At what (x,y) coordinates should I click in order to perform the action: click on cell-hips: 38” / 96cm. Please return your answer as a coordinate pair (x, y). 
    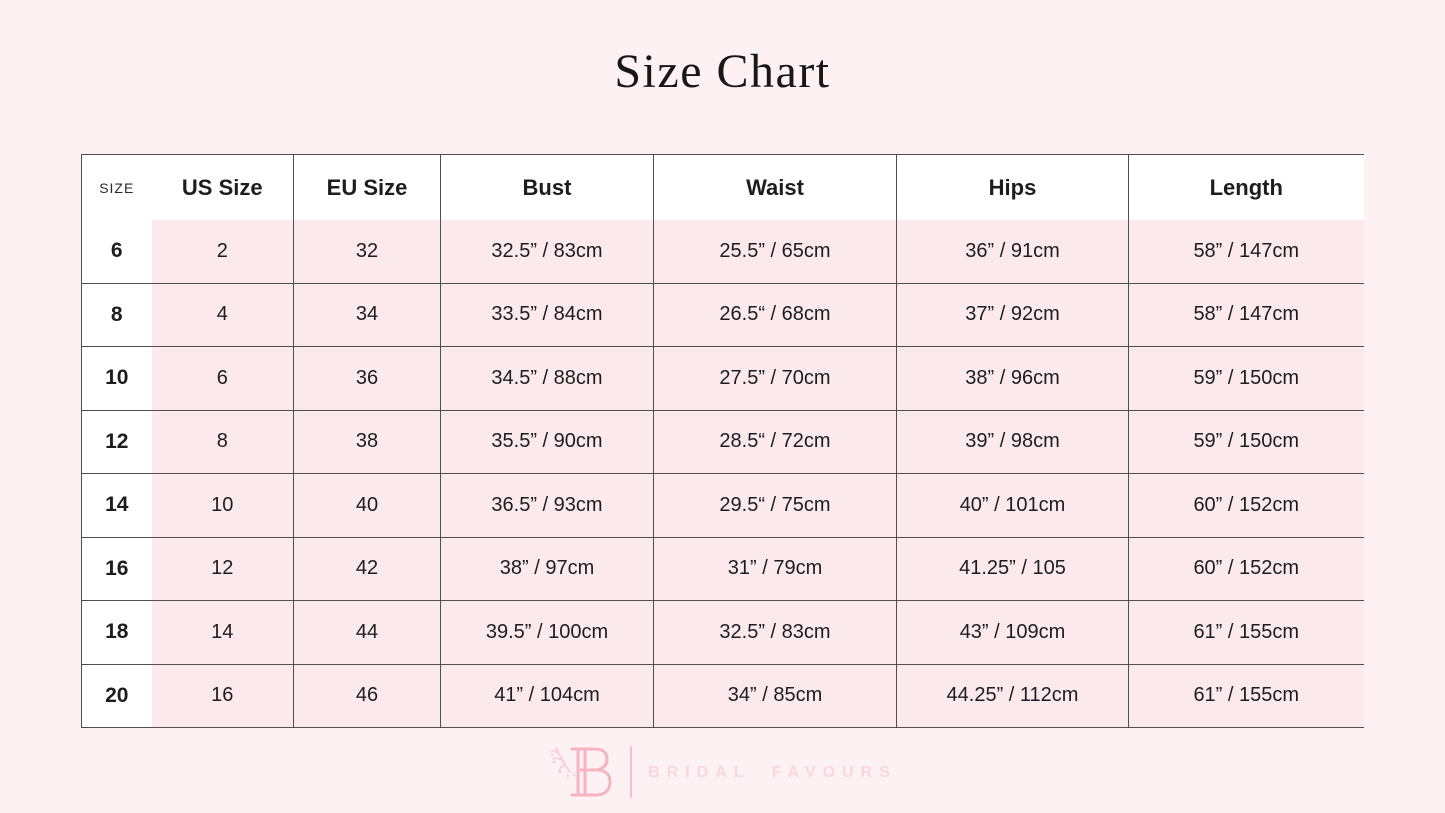
    Looking at the image, I should click on (1012, 378).